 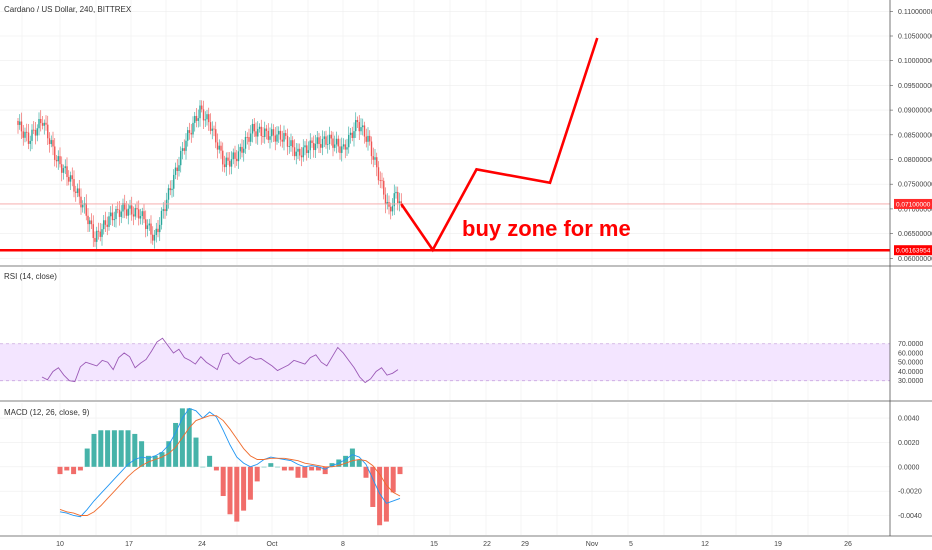 I want to click on macd-pane: MACD (12, 26, close, 9), so click(x=203, y=466).